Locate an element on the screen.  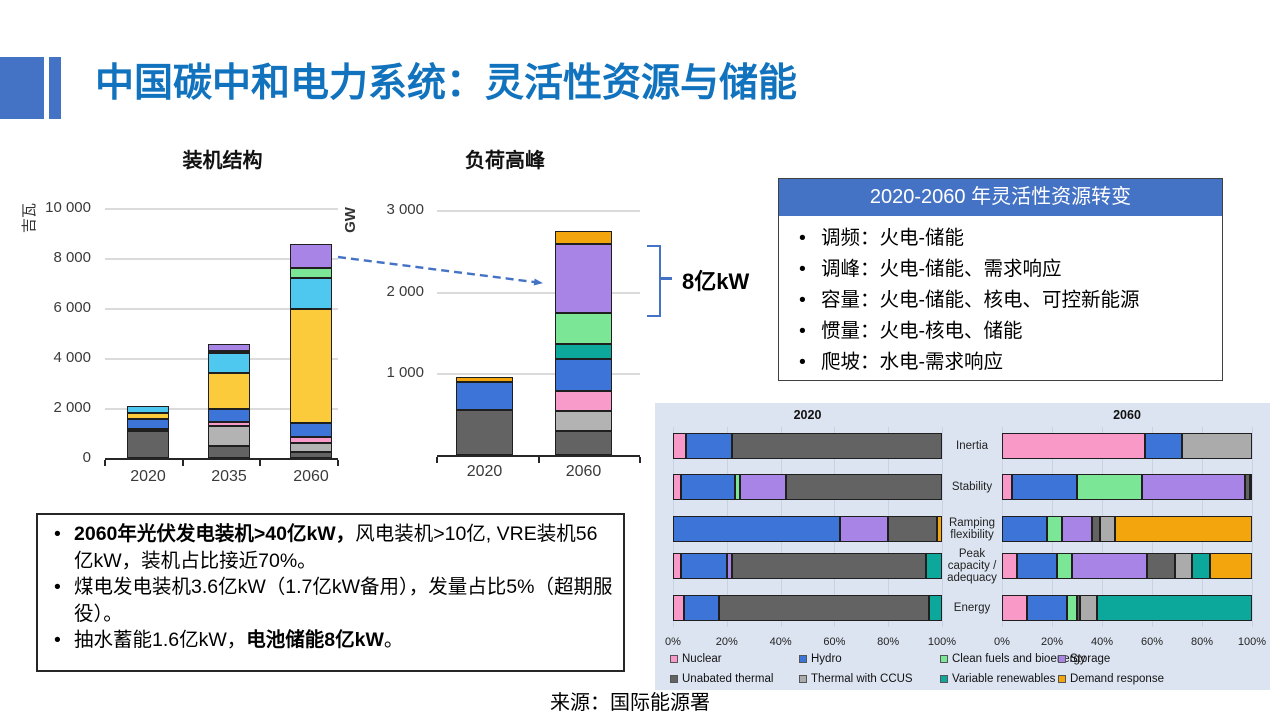
flexibility-item: 惯量：火电-核电、储能 is located at coordinates (1004, 331).